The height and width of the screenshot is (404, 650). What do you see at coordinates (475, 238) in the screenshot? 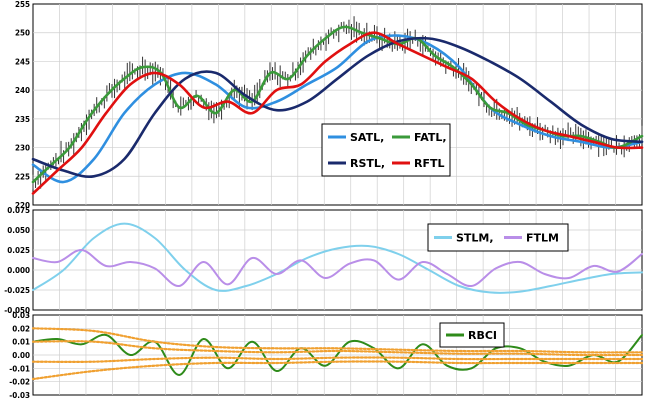
I see `legend-label: STLM,` at bounding box center [475, 238].